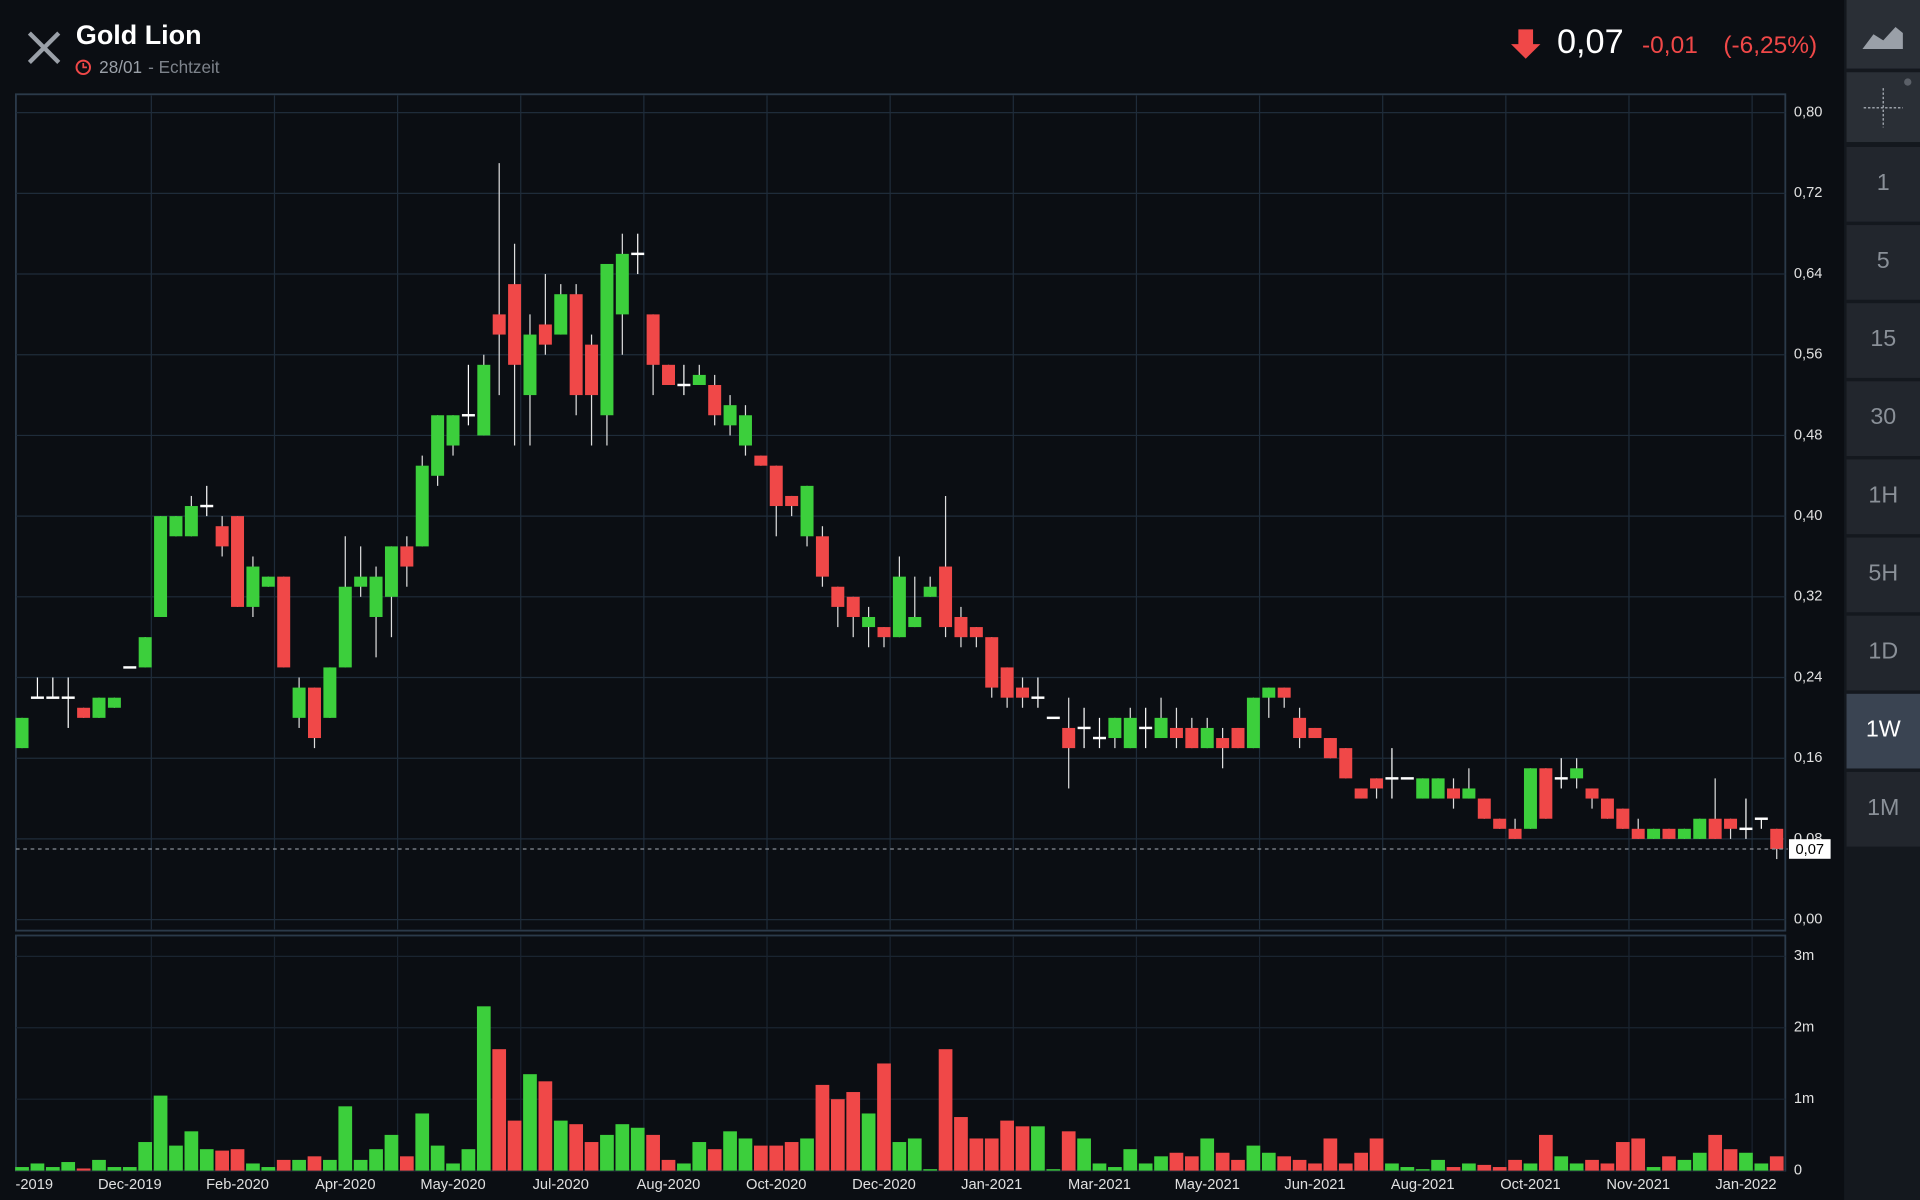  I want to click on volume-tick-label: 2m, so click(1804, 1028).